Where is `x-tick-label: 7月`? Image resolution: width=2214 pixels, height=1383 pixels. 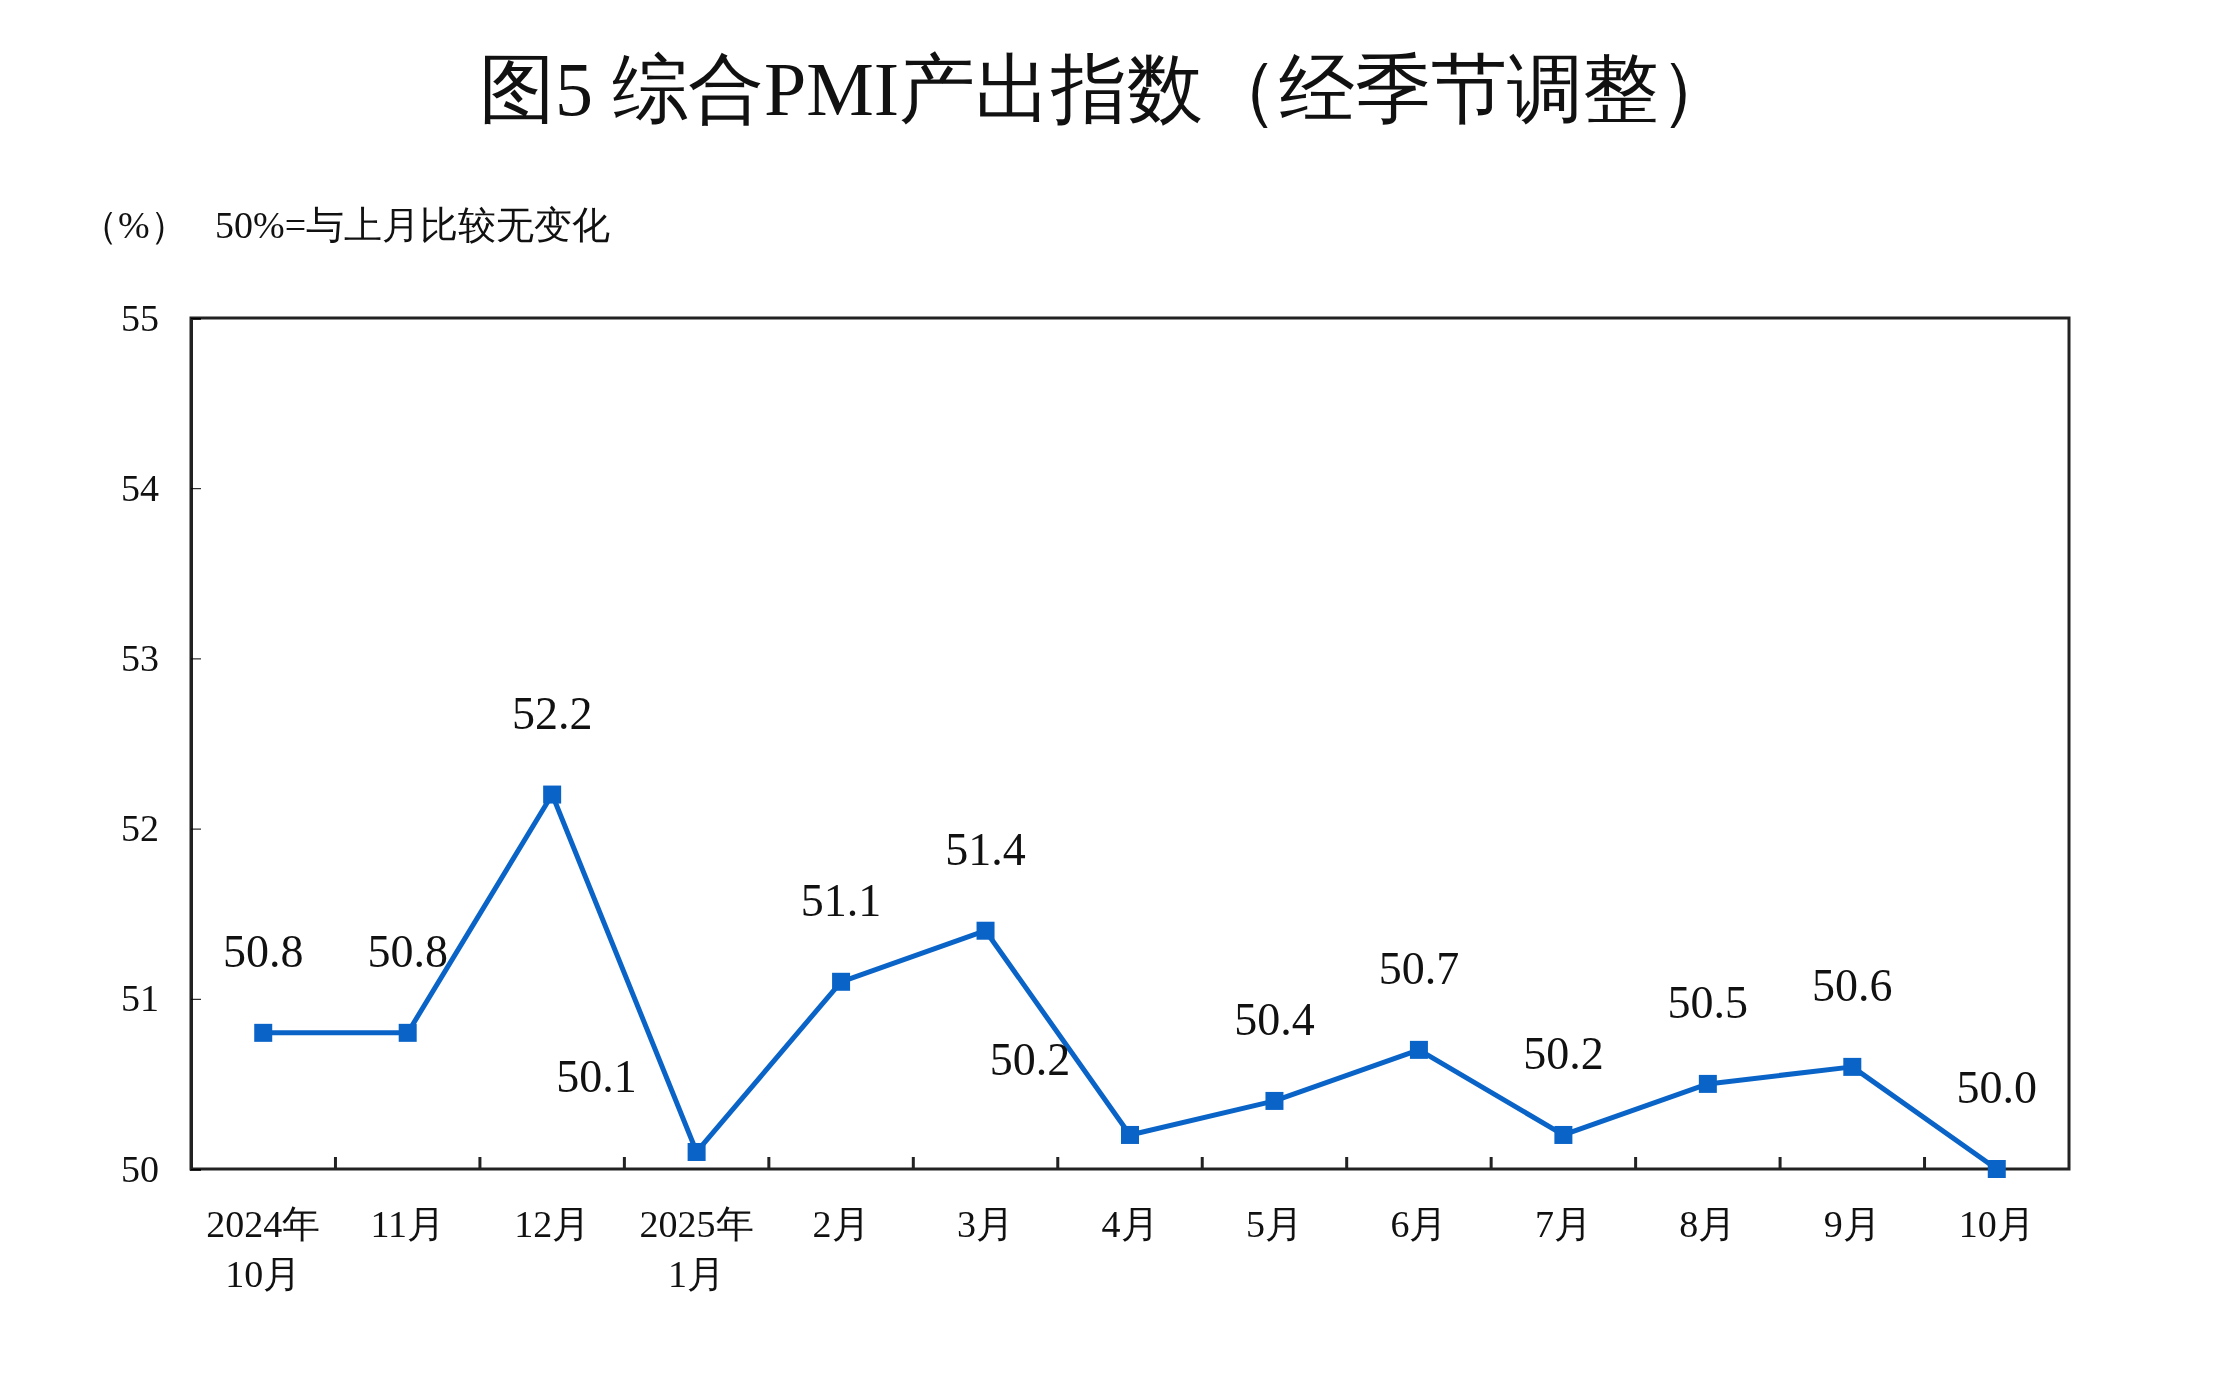
x-tick-label: 7月 is located at coordinates (1563, 1224).